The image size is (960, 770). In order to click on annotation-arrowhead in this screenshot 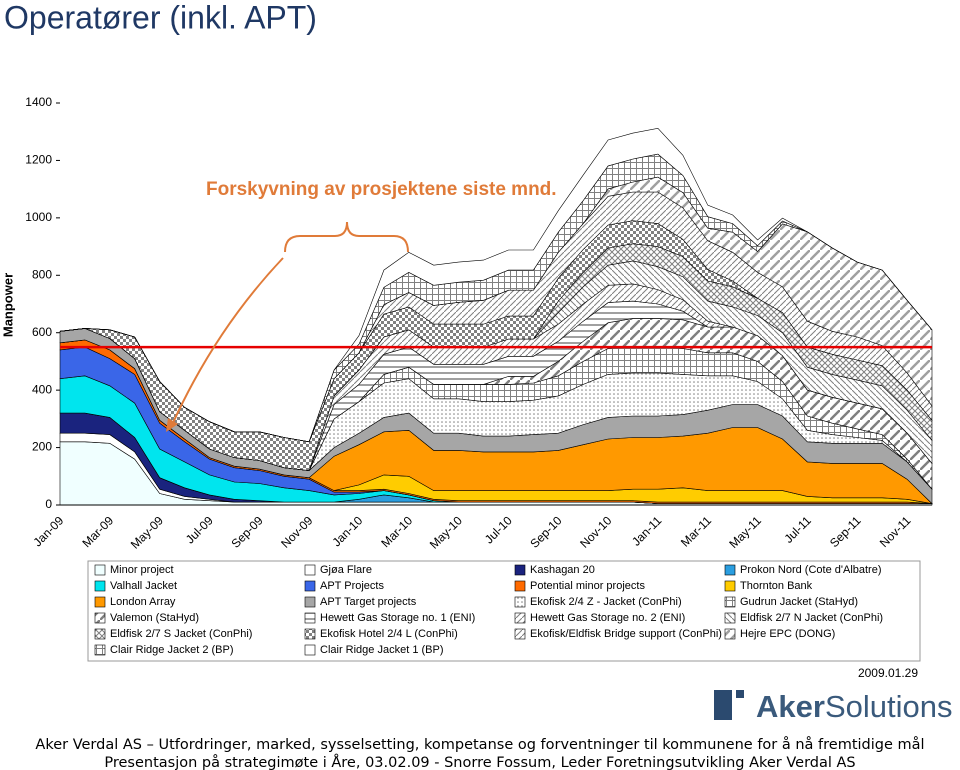, I will do `click(172, 425)`.